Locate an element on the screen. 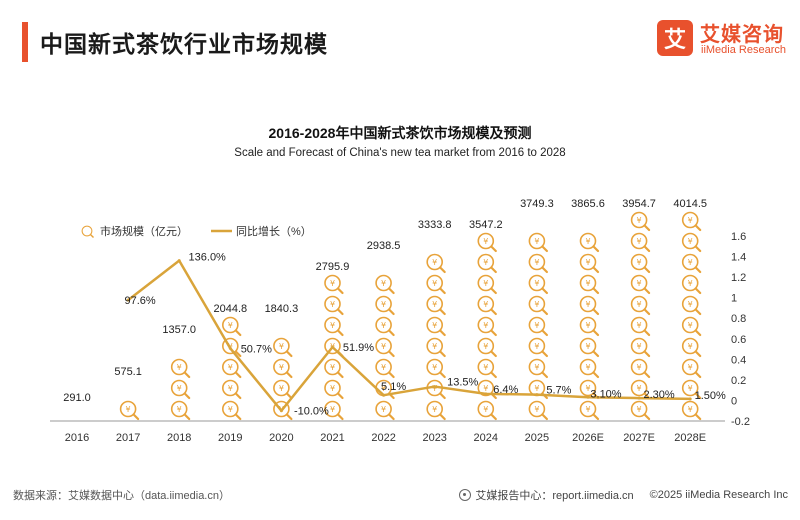 The height and width of the screenshot is (520, 800). x-tick-label: 2026E is located at coordinates (588, 438).